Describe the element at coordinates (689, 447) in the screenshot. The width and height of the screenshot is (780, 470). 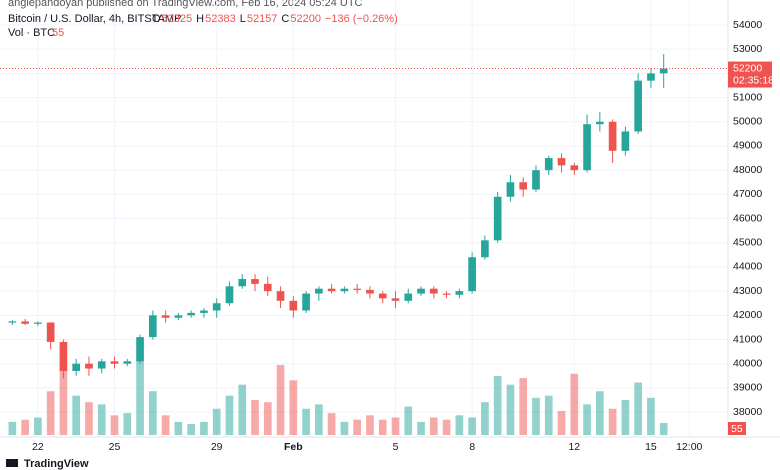
I see `x-tick-label: 12:00` at that location.